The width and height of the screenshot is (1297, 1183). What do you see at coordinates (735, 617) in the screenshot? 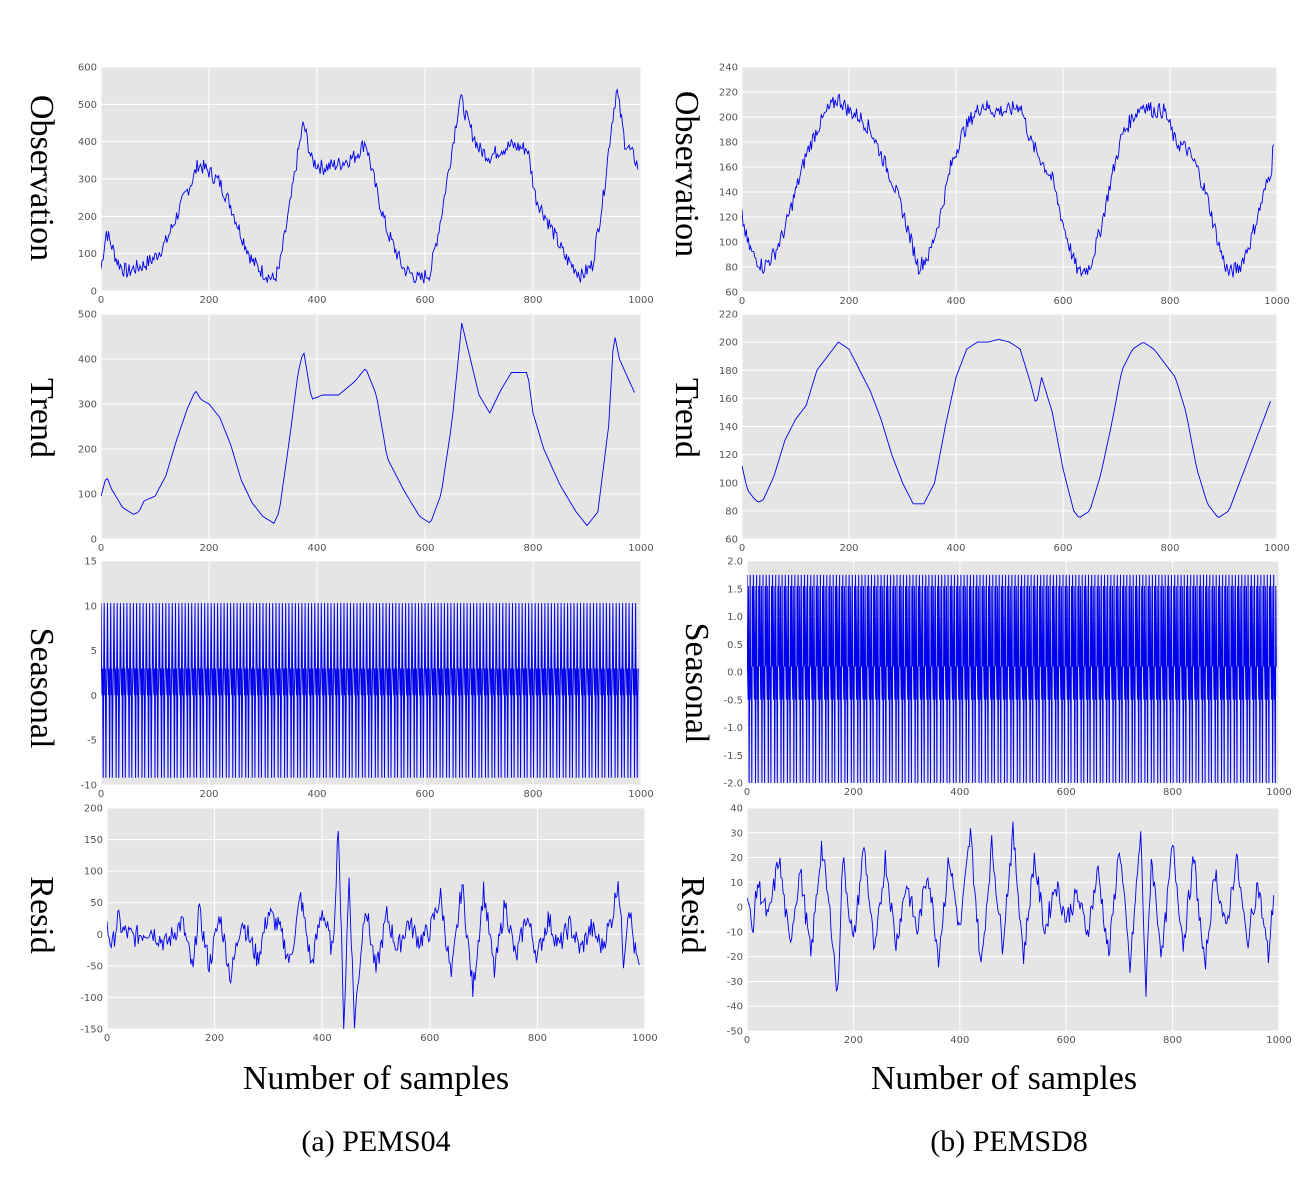
I see `y-tick-label: 1.0` at bounding box center [735, 617].